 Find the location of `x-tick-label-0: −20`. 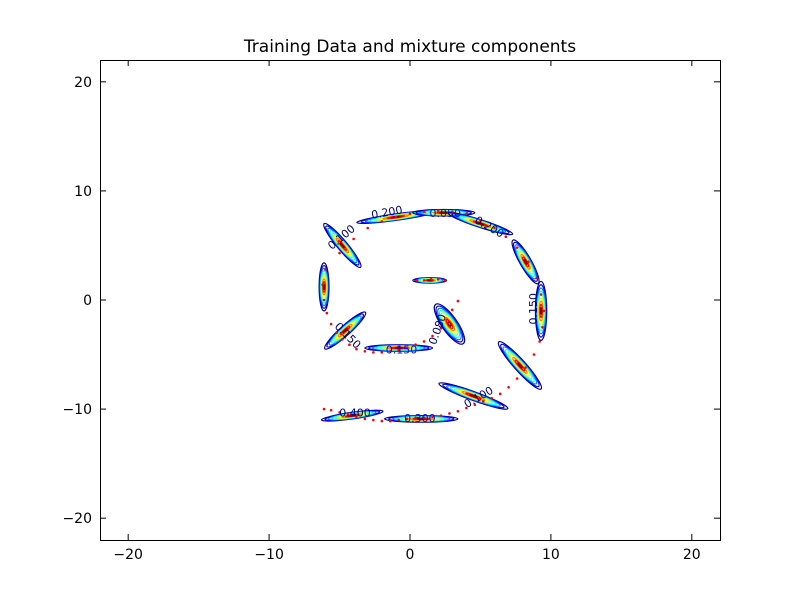

x-tick-label-0: −20 is located at coordinates (128, 555).